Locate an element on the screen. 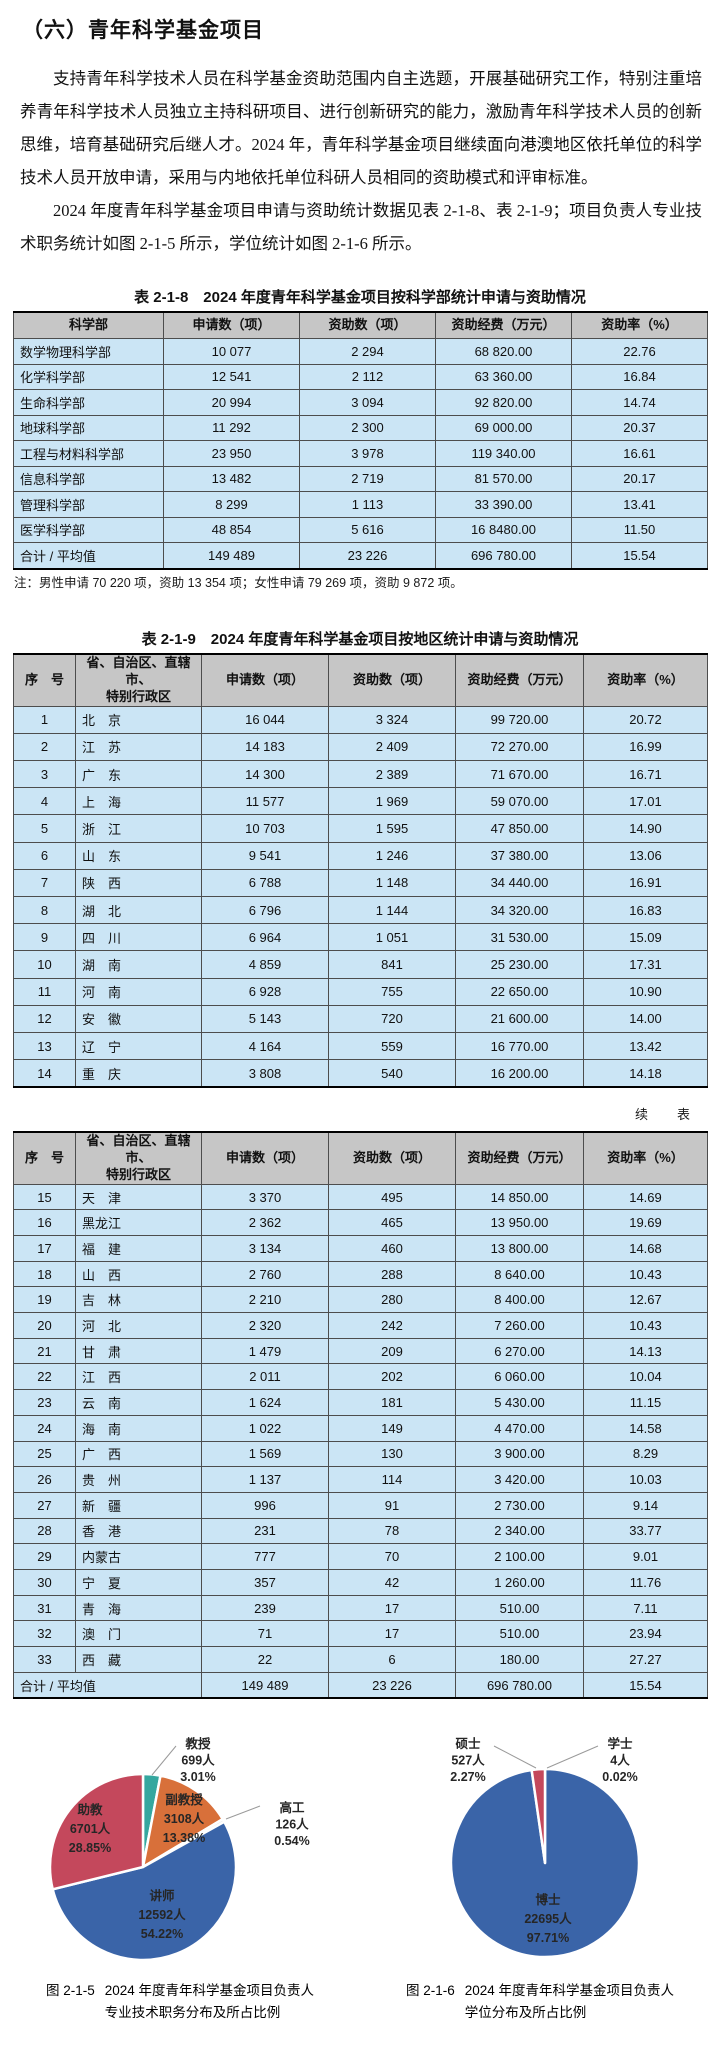  table-cell: 山 东 is located at coordinates (138, 855).